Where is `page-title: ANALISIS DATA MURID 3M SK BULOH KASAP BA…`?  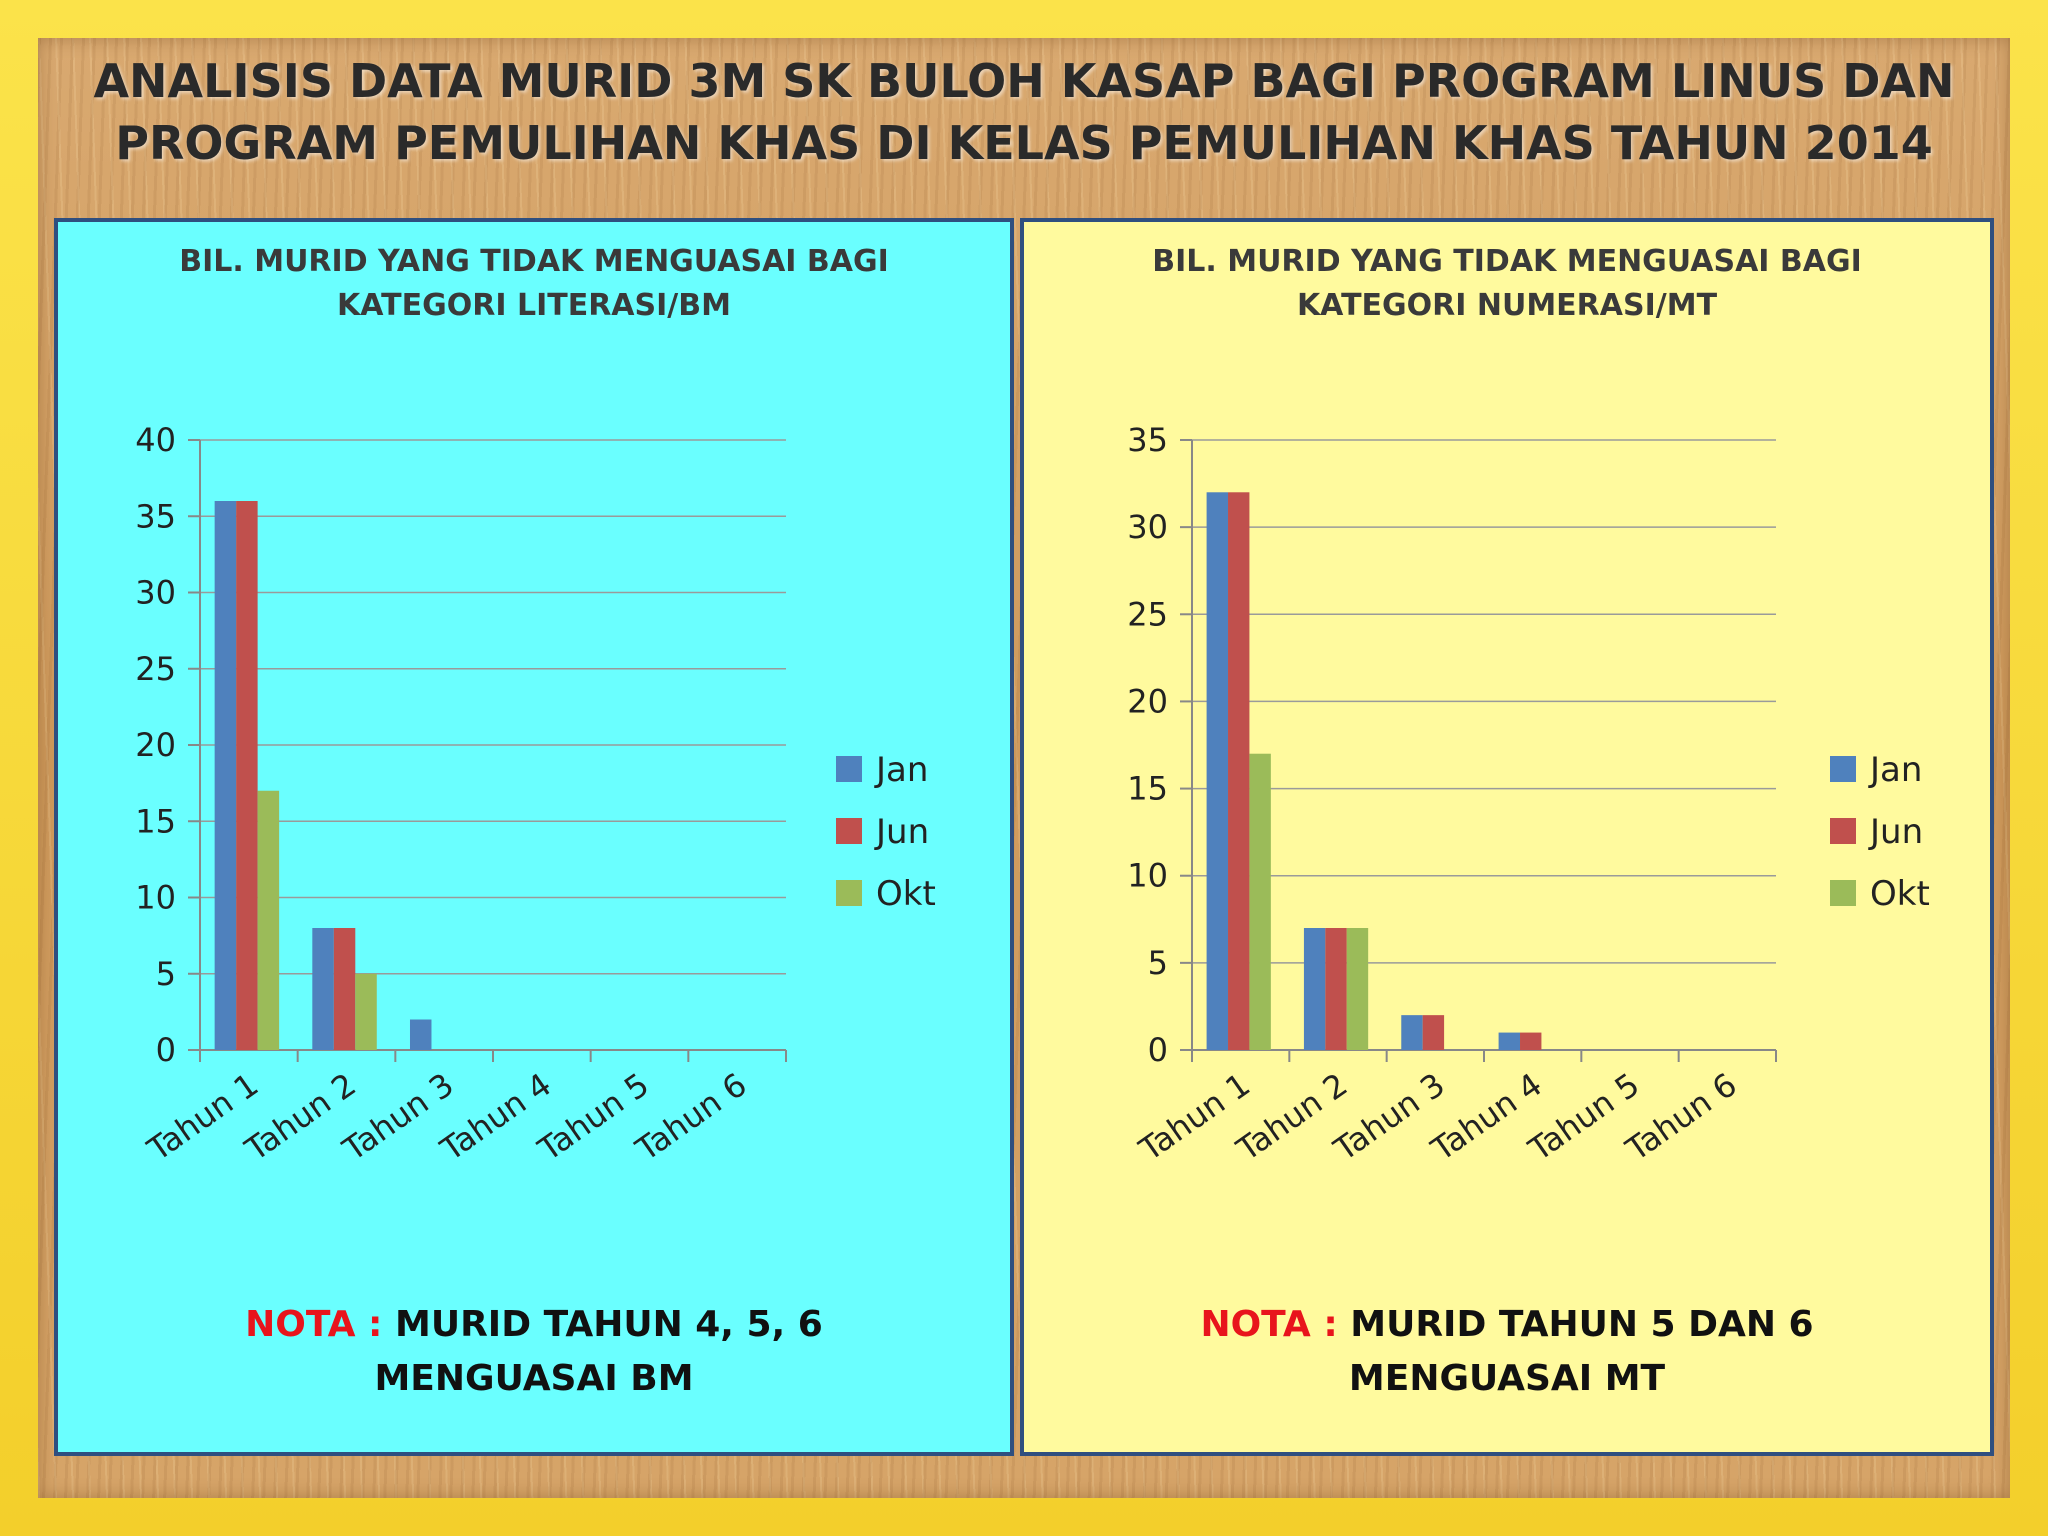 page-title: ANALISIS DATA MURID 3M SK BULOH KASAP BA… is located at coordinates (1024, 112).